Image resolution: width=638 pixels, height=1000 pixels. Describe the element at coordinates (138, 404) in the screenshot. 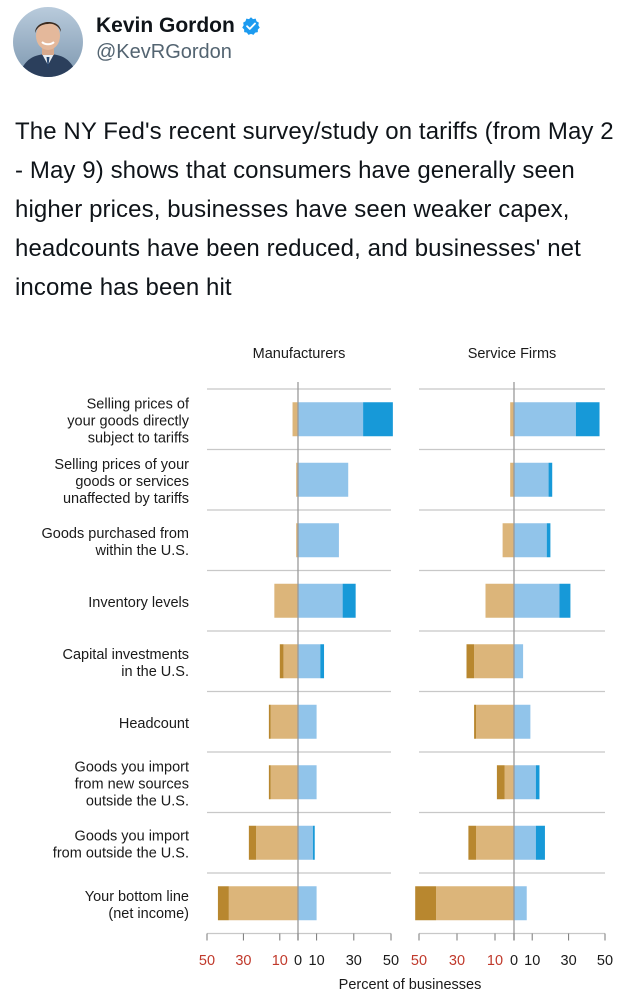

I see `category-label: Selling prices of` at that location.